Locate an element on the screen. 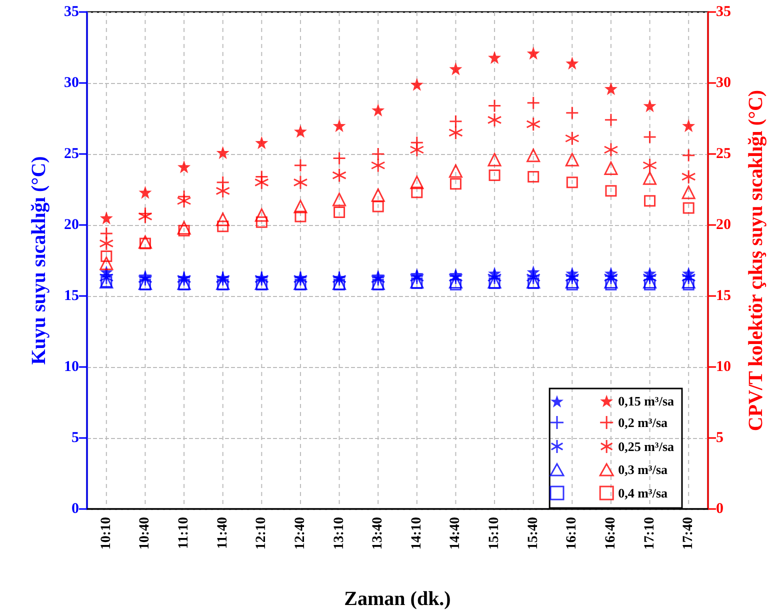  x-tick-label: 12:40 is located at coordinates (300, 533).